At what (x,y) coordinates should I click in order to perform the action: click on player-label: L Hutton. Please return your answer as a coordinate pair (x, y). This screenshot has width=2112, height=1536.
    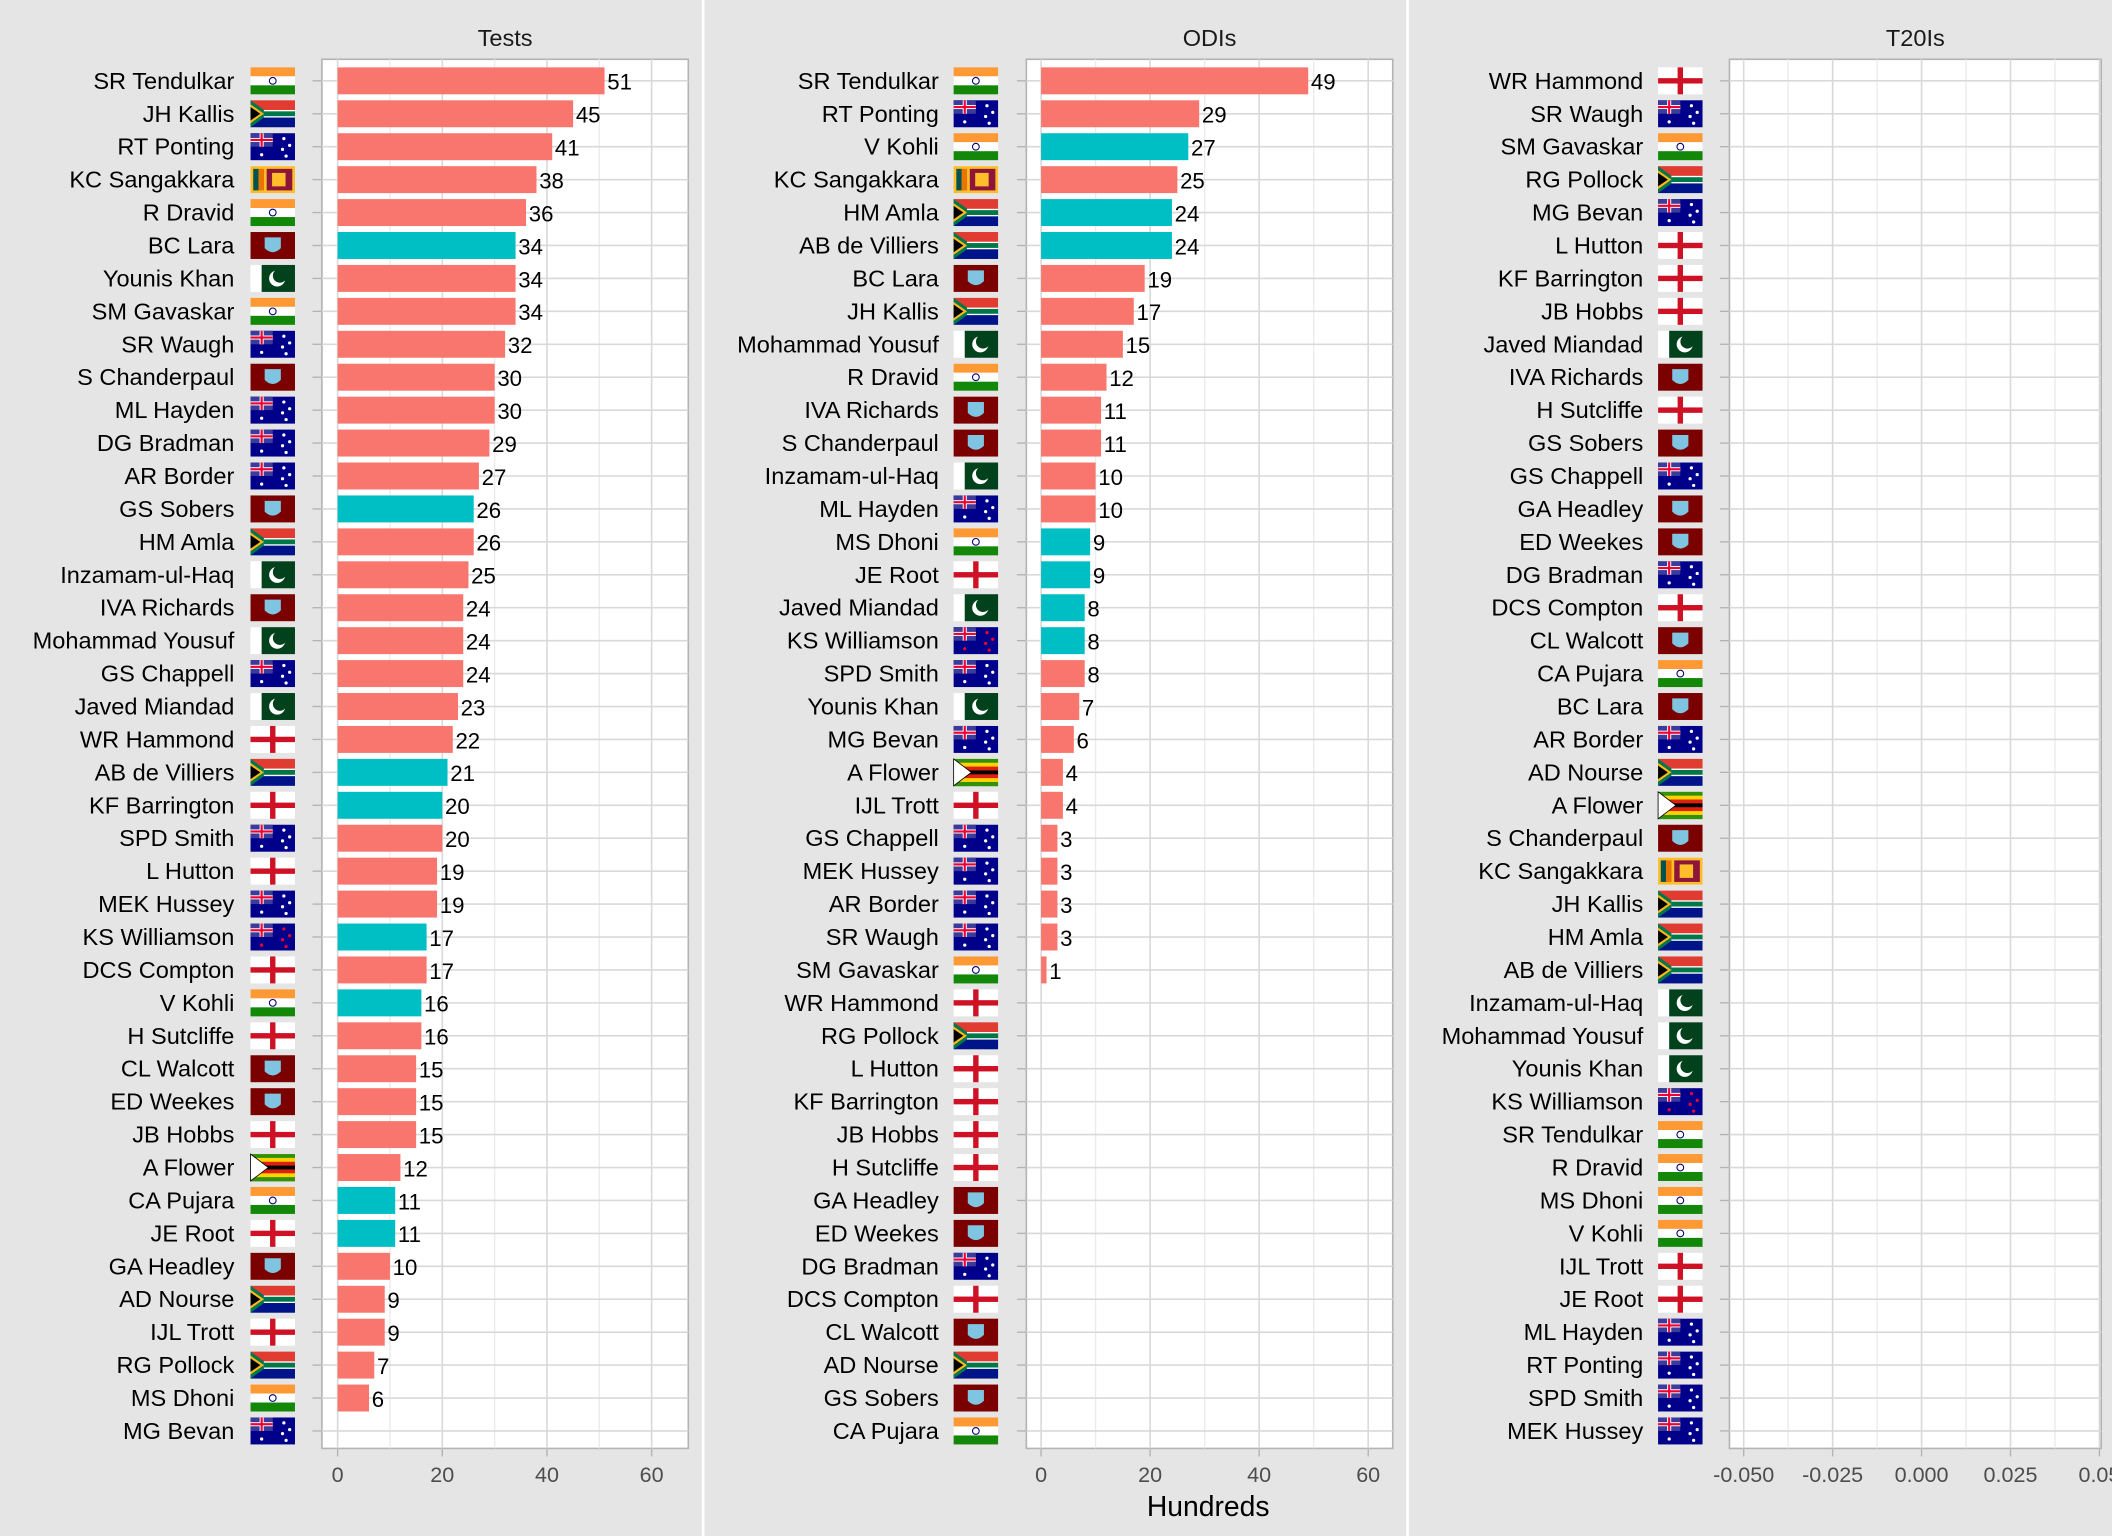
    Looking at the image, I should click on (1599, 245).